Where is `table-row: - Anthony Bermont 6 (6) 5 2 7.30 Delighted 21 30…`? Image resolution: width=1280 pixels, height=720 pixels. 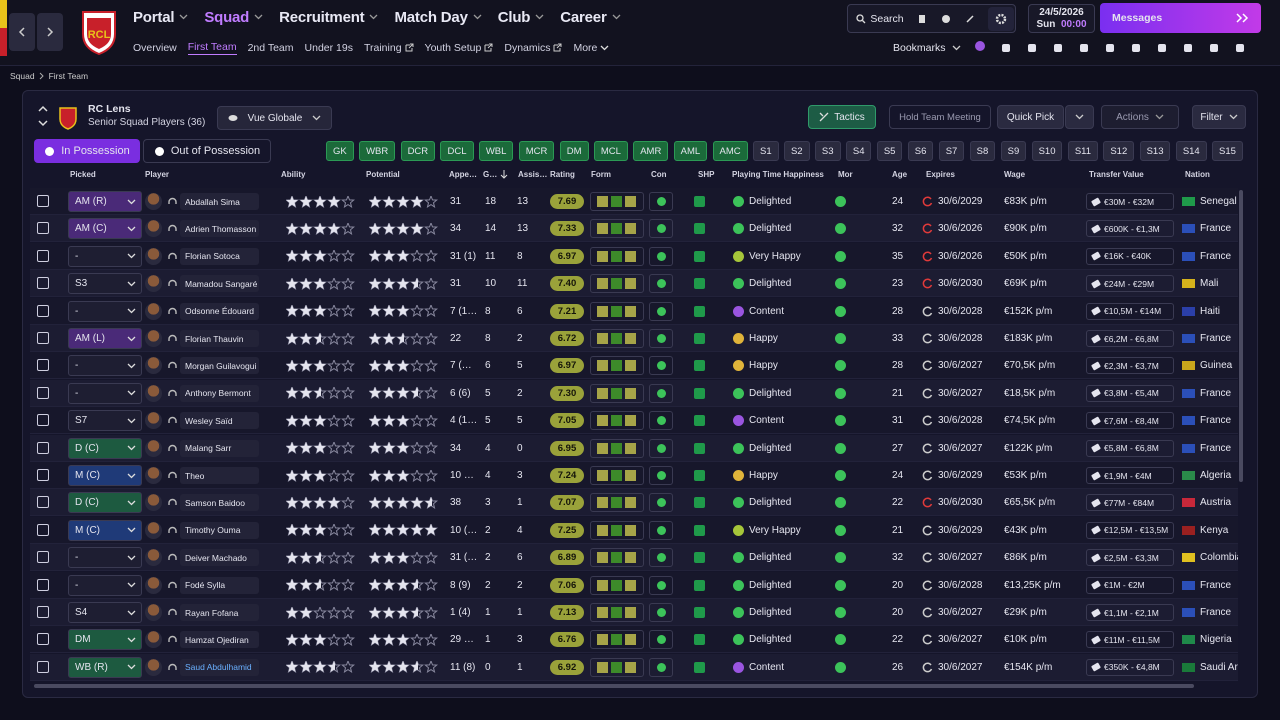 table-row: - Anthony Bermont 6 (6) 5 2 7.30 Delighted 21 30… is located at coordinates (634, 393).